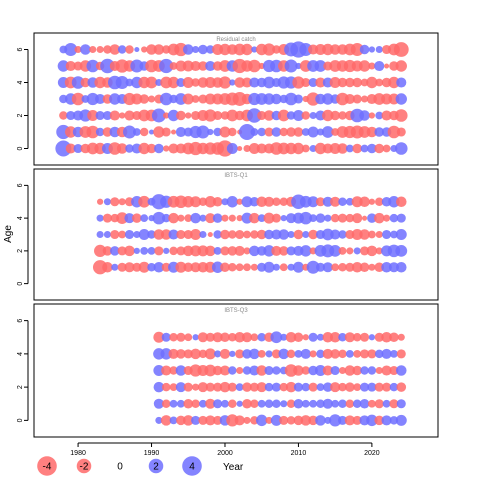 The image size is (480, 485). Describe the element at coordinates (20, 49) in the screenshot. I see `y-tick-label: 6` at that location.